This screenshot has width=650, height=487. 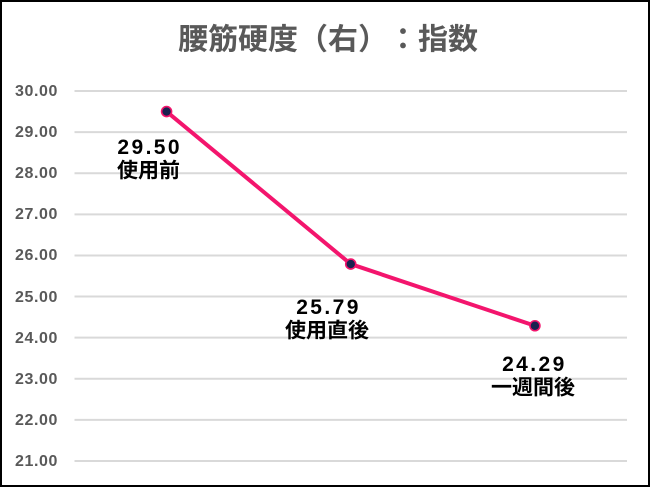 What do you see at coordinates (36, 91) in the screenshot?
I see `y-axis-tick-label: 30.00` at bounding box center [36, 91].